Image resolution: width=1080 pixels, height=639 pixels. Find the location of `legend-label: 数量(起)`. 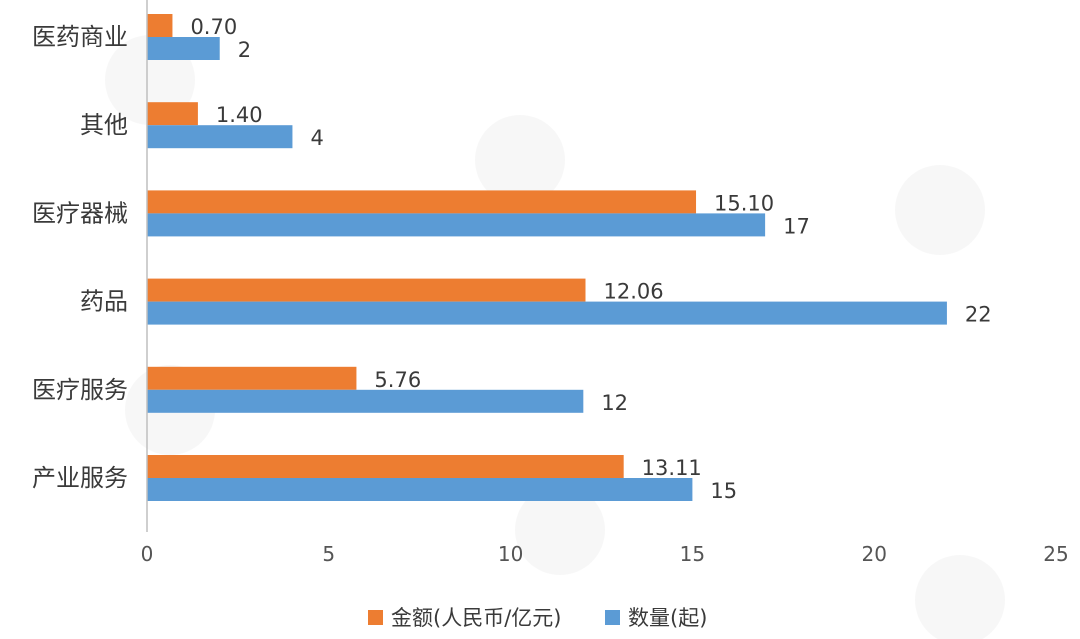

legend-label: 数量(起) is located at coordinates (667, 618).